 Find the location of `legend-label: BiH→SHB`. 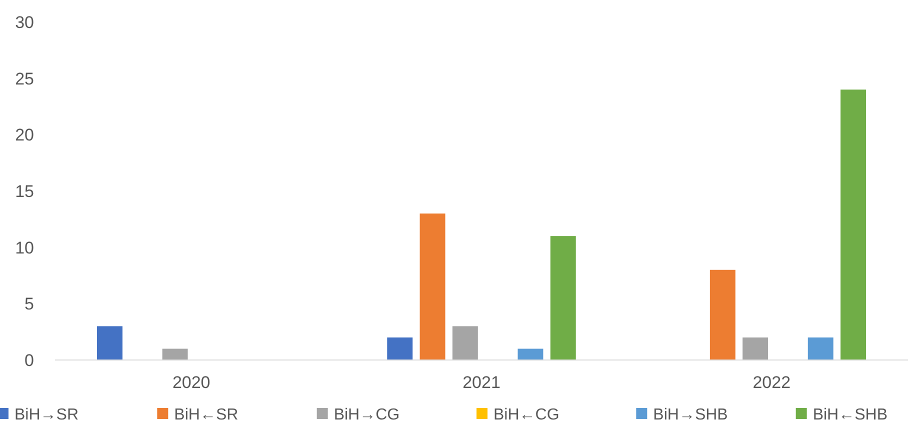

legend-label: BiH→SHB is located at coordinates (690, 415).